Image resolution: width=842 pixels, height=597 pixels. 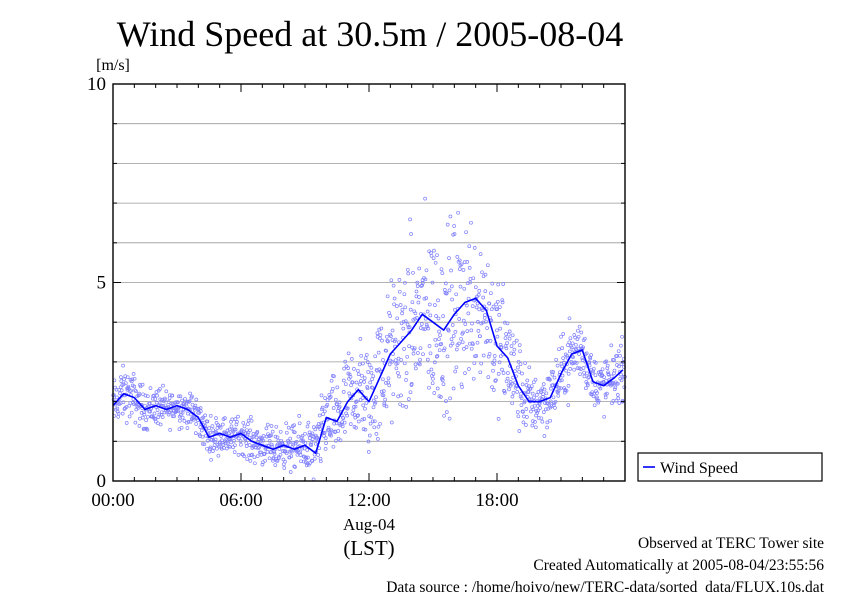 I want to click on chart-title: Wind Speed at 30.5m / 2005-08-04, so click(x=370, y=34).